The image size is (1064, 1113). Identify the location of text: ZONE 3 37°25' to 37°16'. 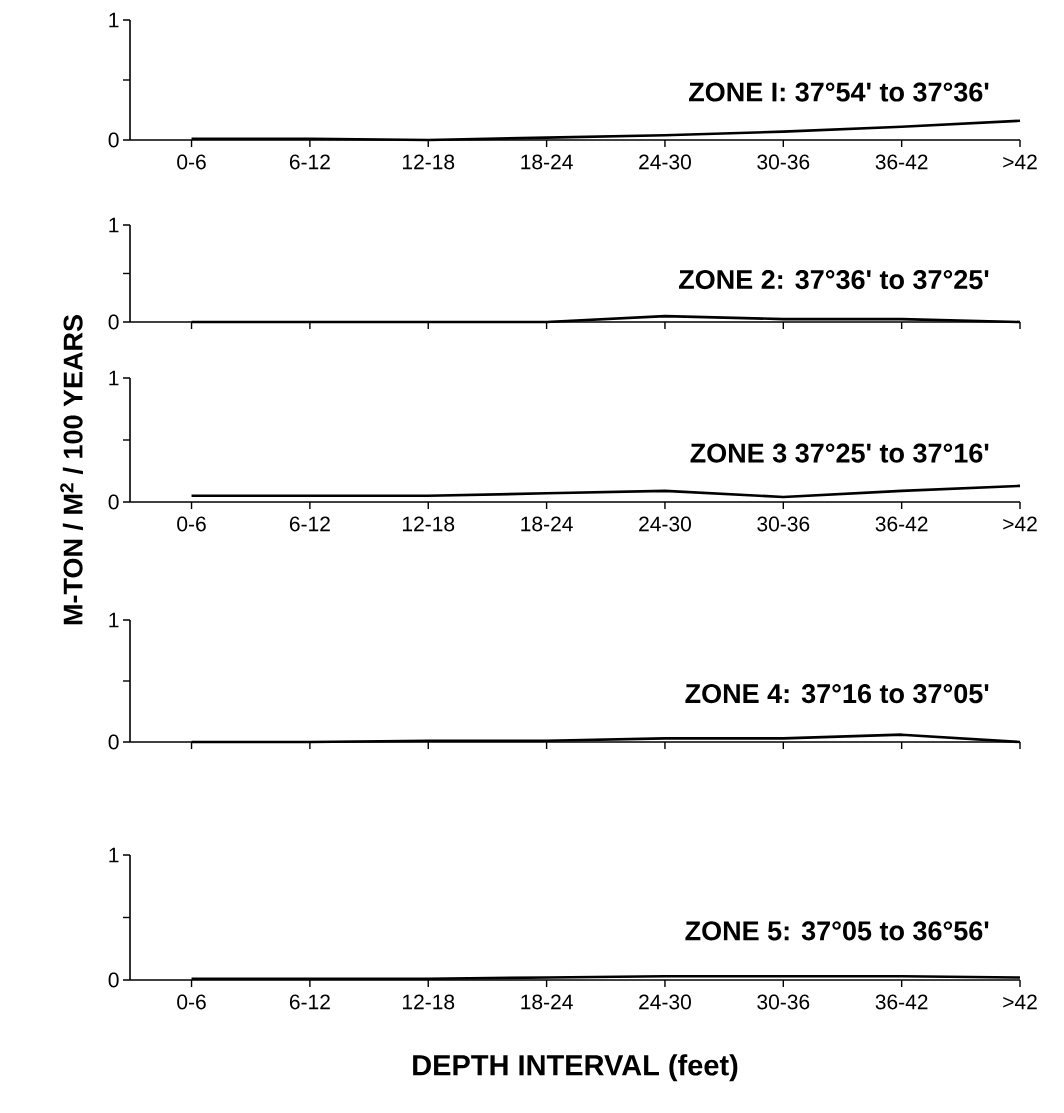
(839, 453).